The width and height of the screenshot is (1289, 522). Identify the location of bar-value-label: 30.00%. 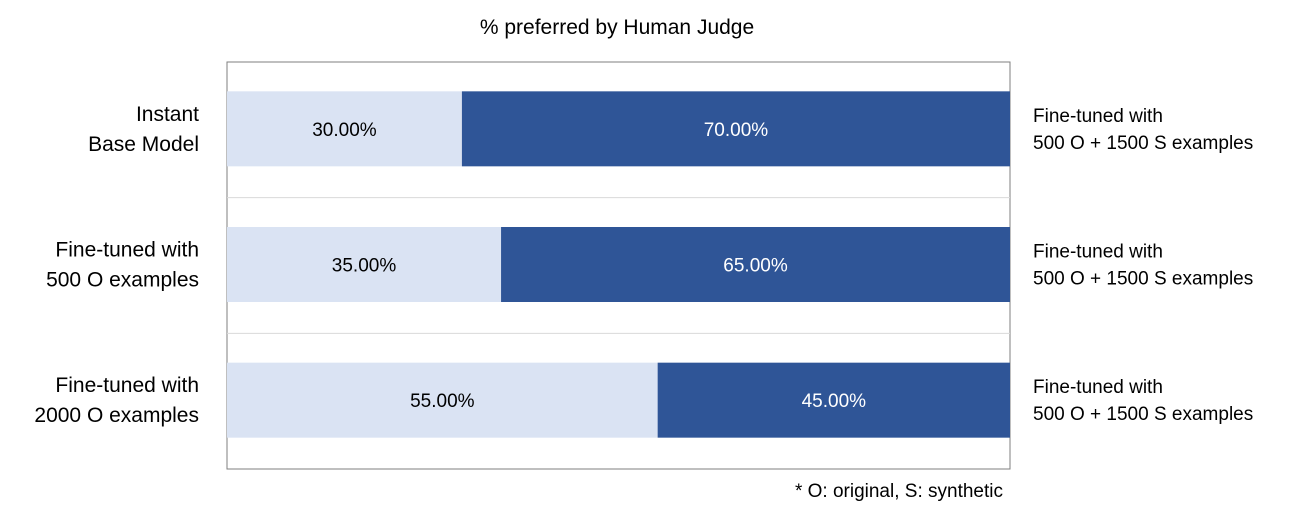
(344, 130).